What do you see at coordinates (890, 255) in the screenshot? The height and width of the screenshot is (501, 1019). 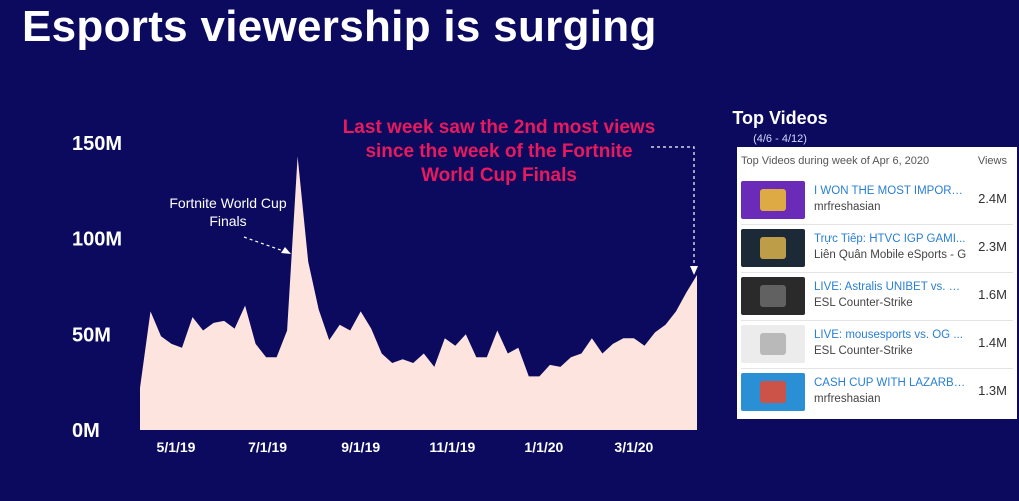 I see `video-channel: Liên Quân Mobile eSports - G` at bounding box center [890, 255].